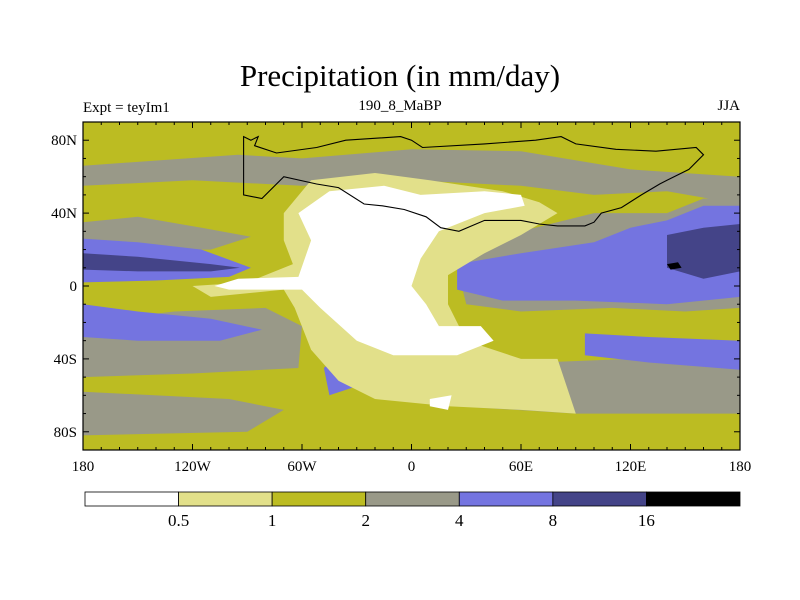 The width and height of the screenshot is (800, 600). What do you see at coordinates (178, 520) in the screenshot?
I see `colorbar-label: 0.5` at bounding box center [178, 520].